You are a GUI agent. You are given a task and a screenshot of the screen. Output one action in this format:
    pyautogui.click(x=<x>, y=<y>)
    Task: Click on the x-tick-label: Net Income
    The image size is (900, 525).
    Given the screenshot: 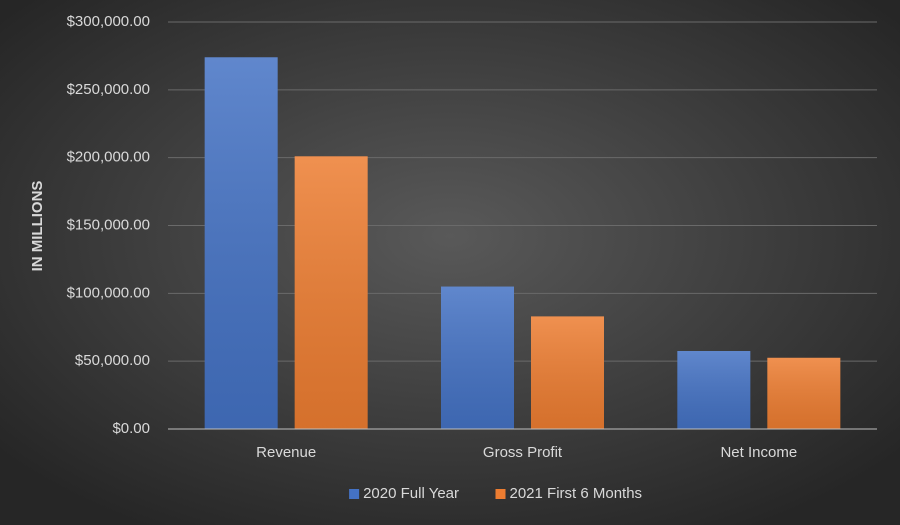 What is the action you would take?
    pyautogui.click(x=758, y=452)
    